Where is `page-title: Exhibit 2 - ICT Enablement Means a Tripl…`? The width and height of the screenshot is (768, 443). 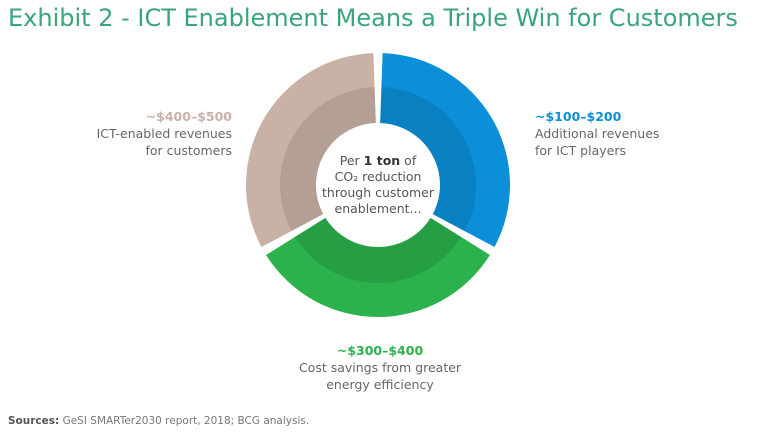 page-title: Exhibit 2 - ICT Enablement Means a Tripl… is located at coordinates (373, 18).